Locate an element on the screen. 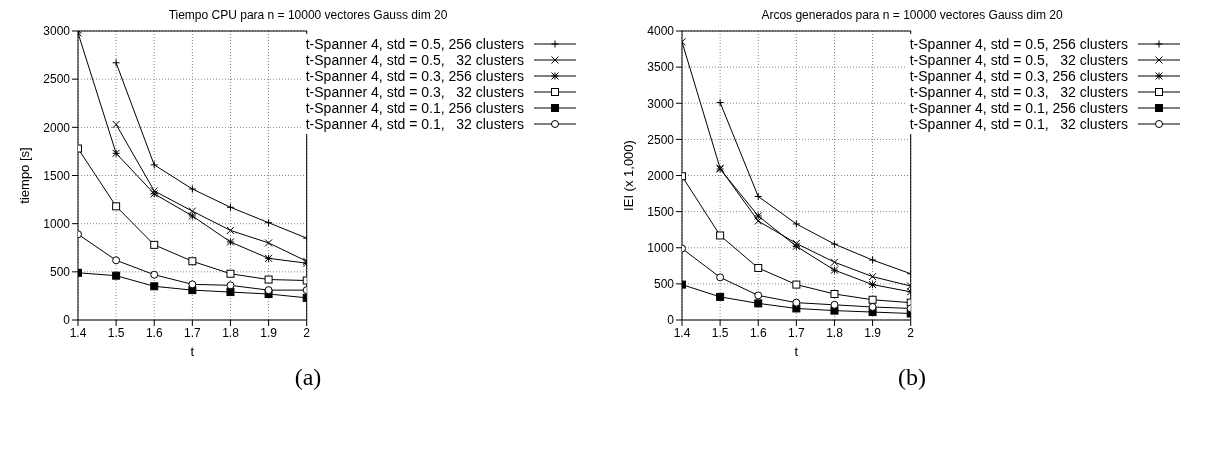 Image resolution: width=1222 pixels, height=455 pixels. y-axis-title: IEI (x 1,000) is located at coordinates (628, 175).